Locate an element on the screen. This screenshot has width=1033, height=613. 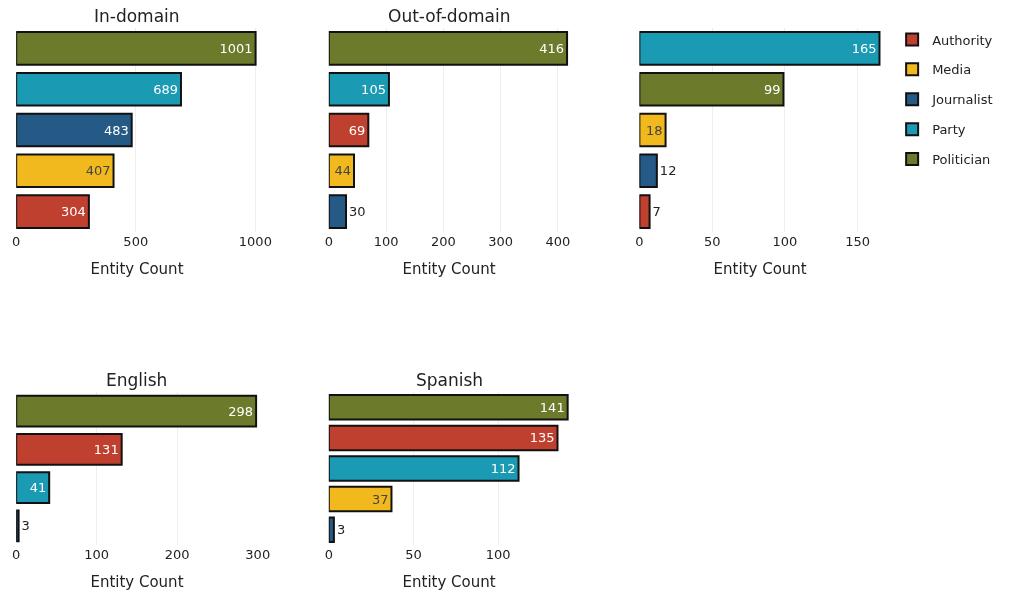
data-label: 69 is located at coordinates (357, 130).